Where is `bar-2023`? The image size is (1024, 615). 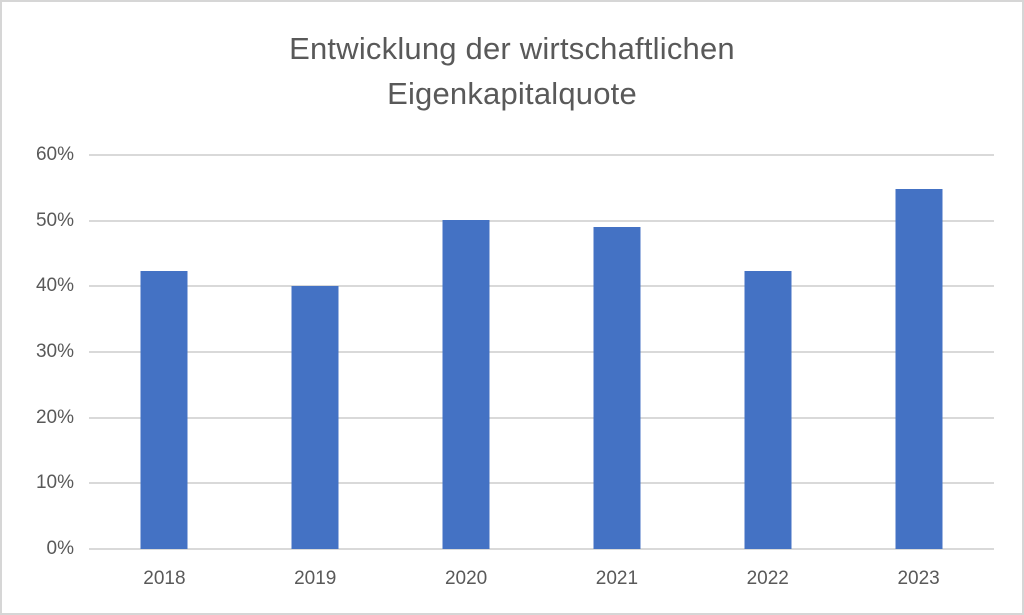 bar-2023 is located at coordinates (919, 368).